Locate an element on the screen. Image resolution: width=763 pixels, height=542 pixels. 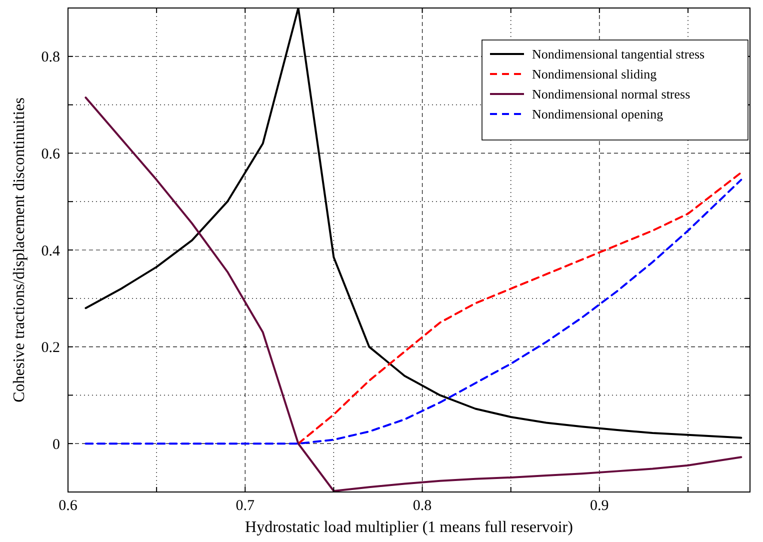
x-axis-title: Hydrostatic load multiplier (1 means full reservoir) is located at coordinates (409, 527).